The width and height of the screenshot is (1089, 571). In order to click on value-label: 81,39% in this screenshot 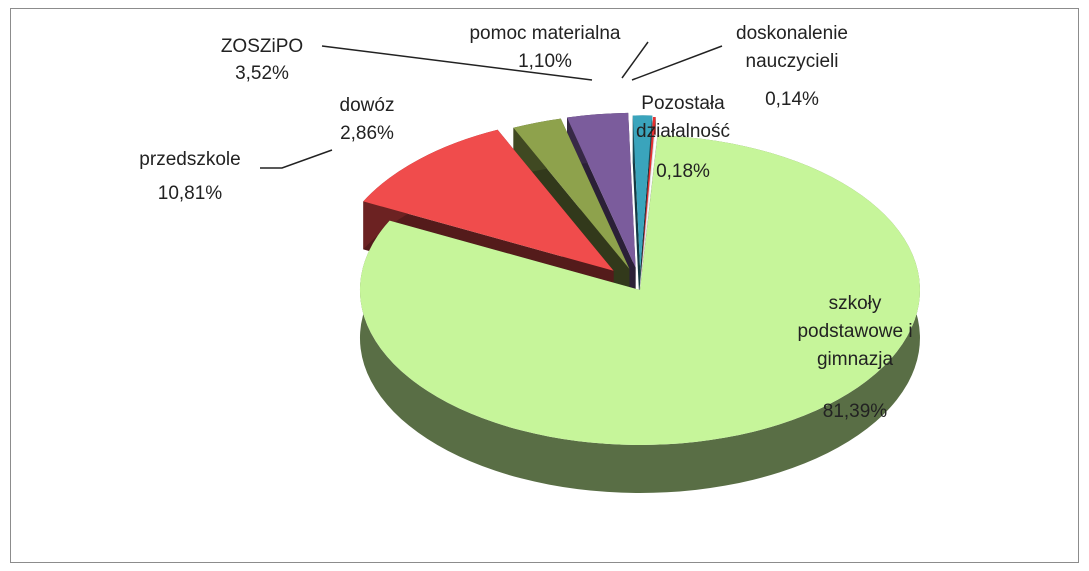, I will do `click(855, 411)`.